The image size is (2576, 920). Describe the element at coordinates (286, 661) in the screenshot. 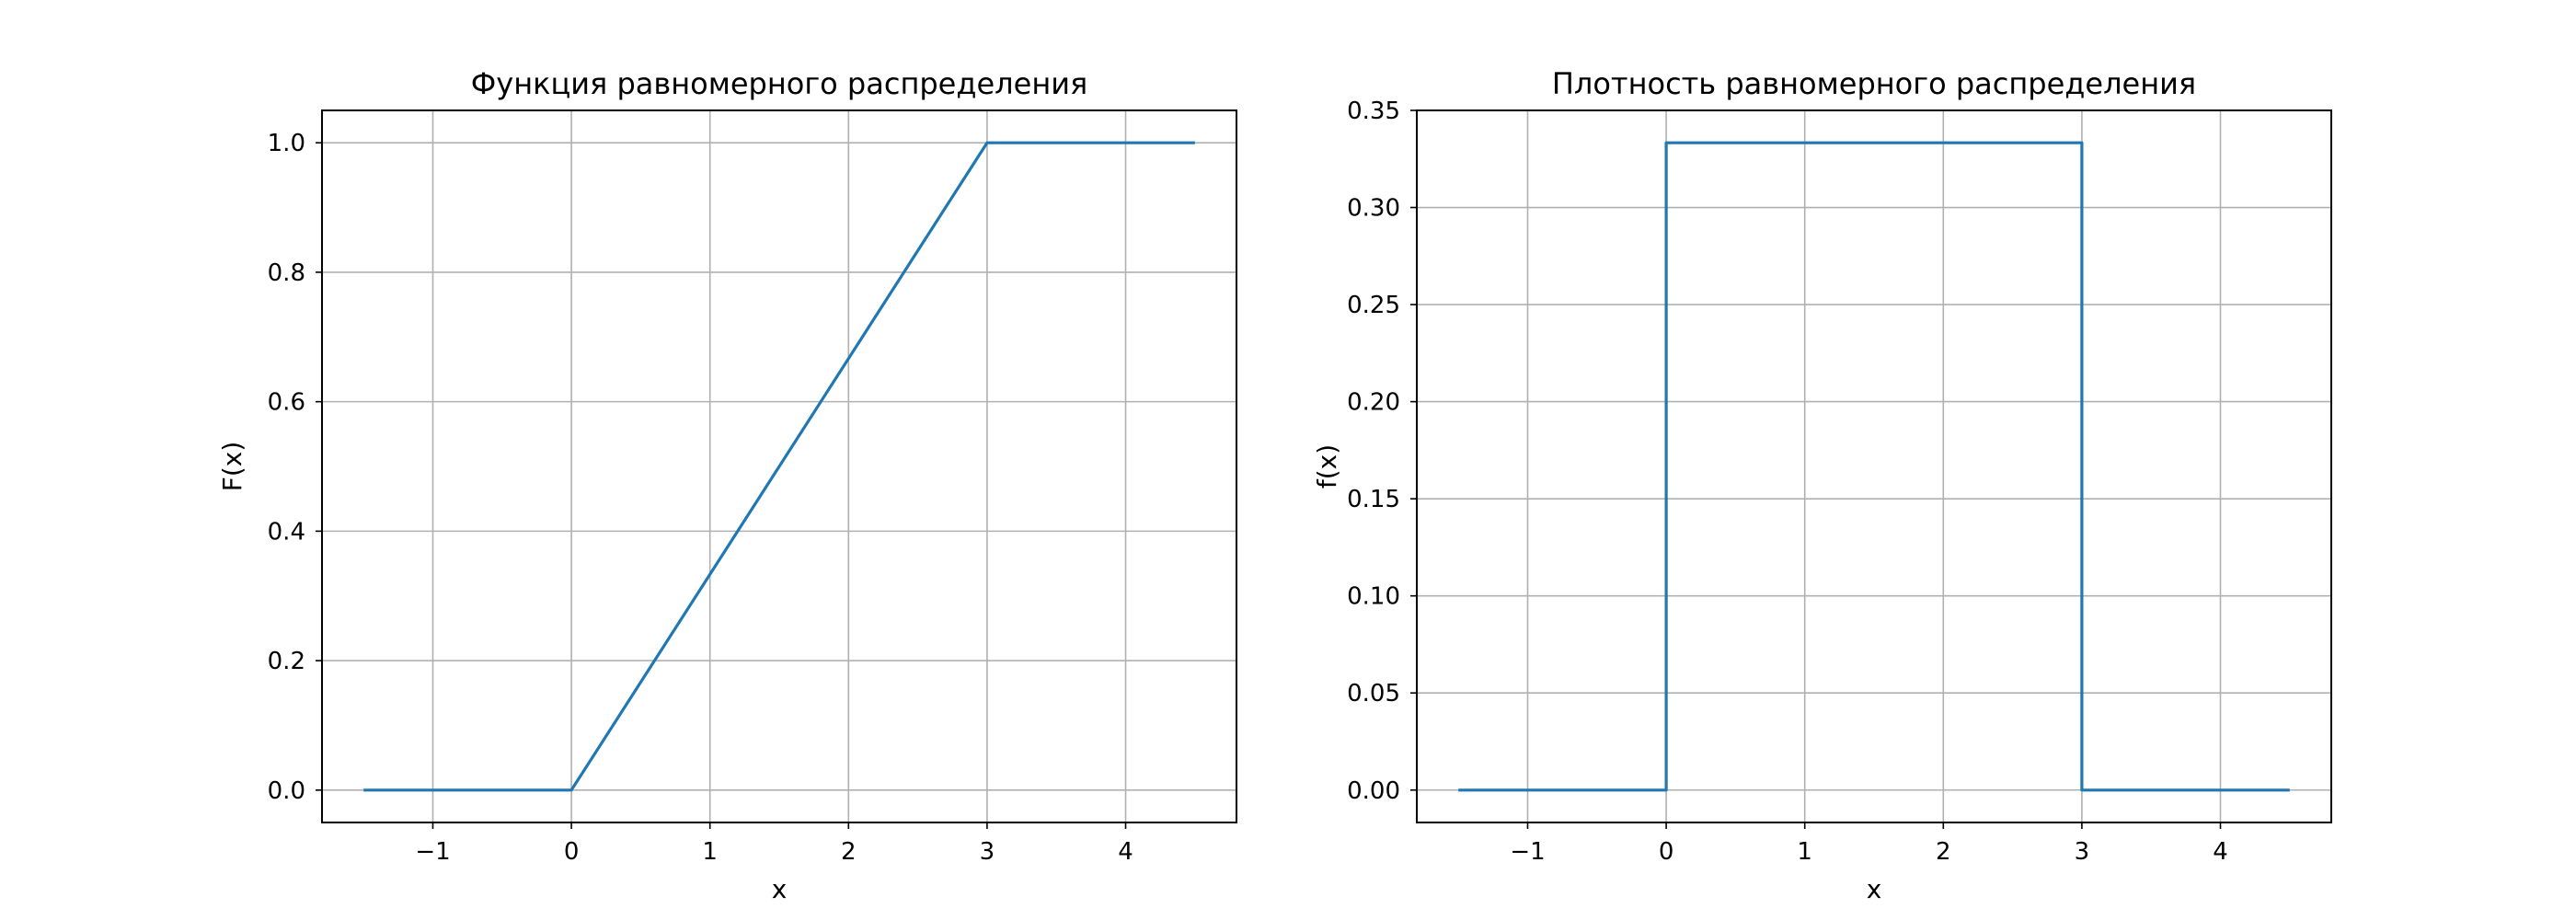

I see `cdf-y-tick-label: 0.2` at that location.